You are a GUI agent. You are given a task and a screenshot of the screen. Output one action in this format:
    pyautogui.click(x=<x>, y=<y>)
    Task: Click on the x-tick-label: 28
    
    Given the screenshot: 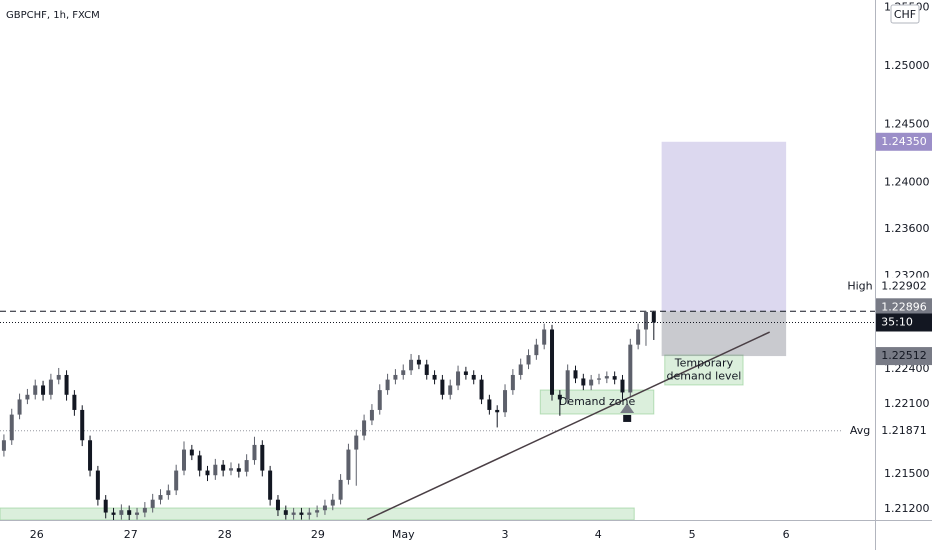 What is the action you would take?
    pyautogui.click(x=225, y=534)
    